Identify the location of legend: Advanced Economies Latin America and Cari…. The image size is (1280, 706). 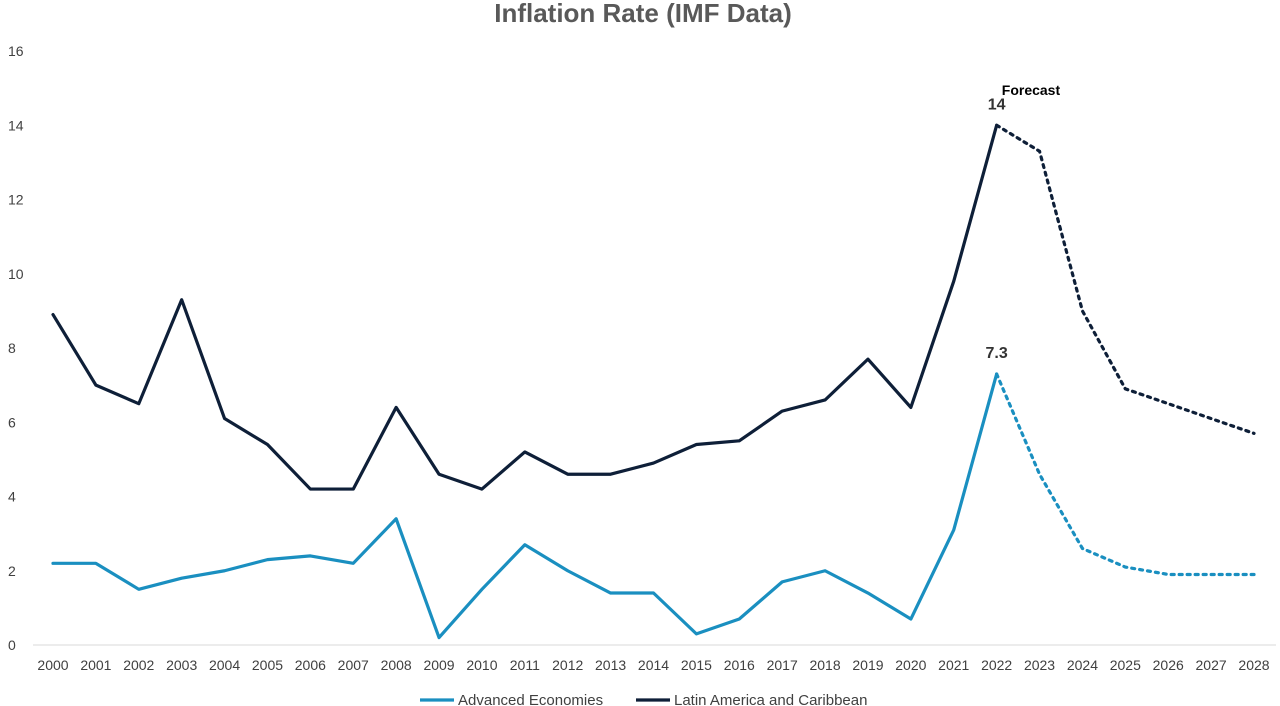
(643, 699).